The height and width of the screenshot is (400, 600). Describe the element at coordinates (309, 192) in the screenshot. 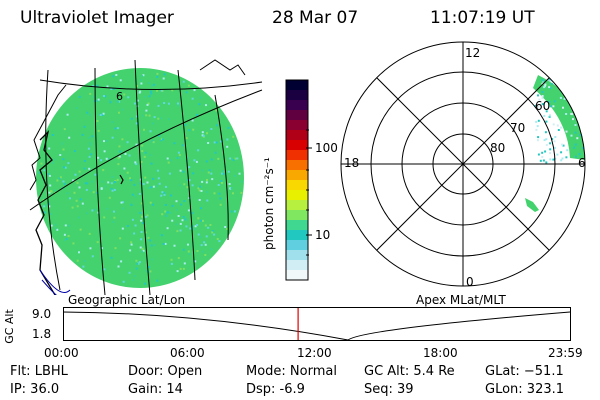

I see `colorbar-ticks` at that location.